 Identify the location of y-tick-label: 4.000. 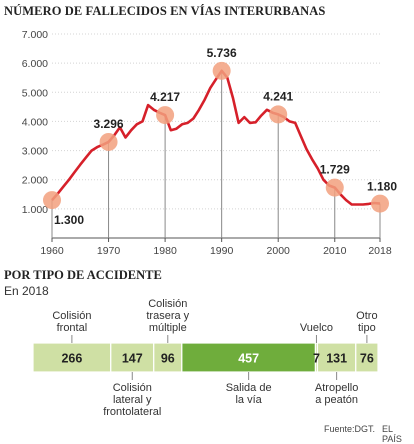
(35, 122).